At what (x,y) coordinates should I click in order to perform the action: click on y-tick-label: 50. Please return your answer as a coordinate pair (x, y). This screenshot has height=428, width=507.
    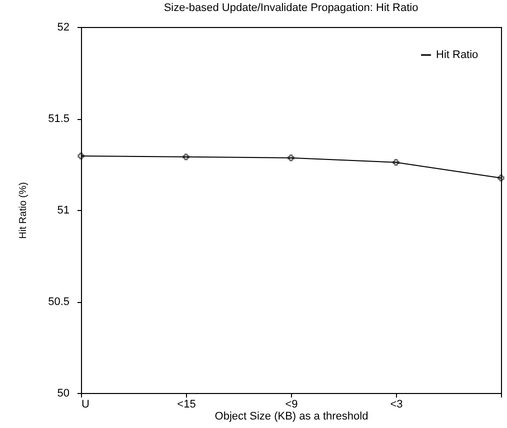
    Looking at the image, I should click on (63, 394).